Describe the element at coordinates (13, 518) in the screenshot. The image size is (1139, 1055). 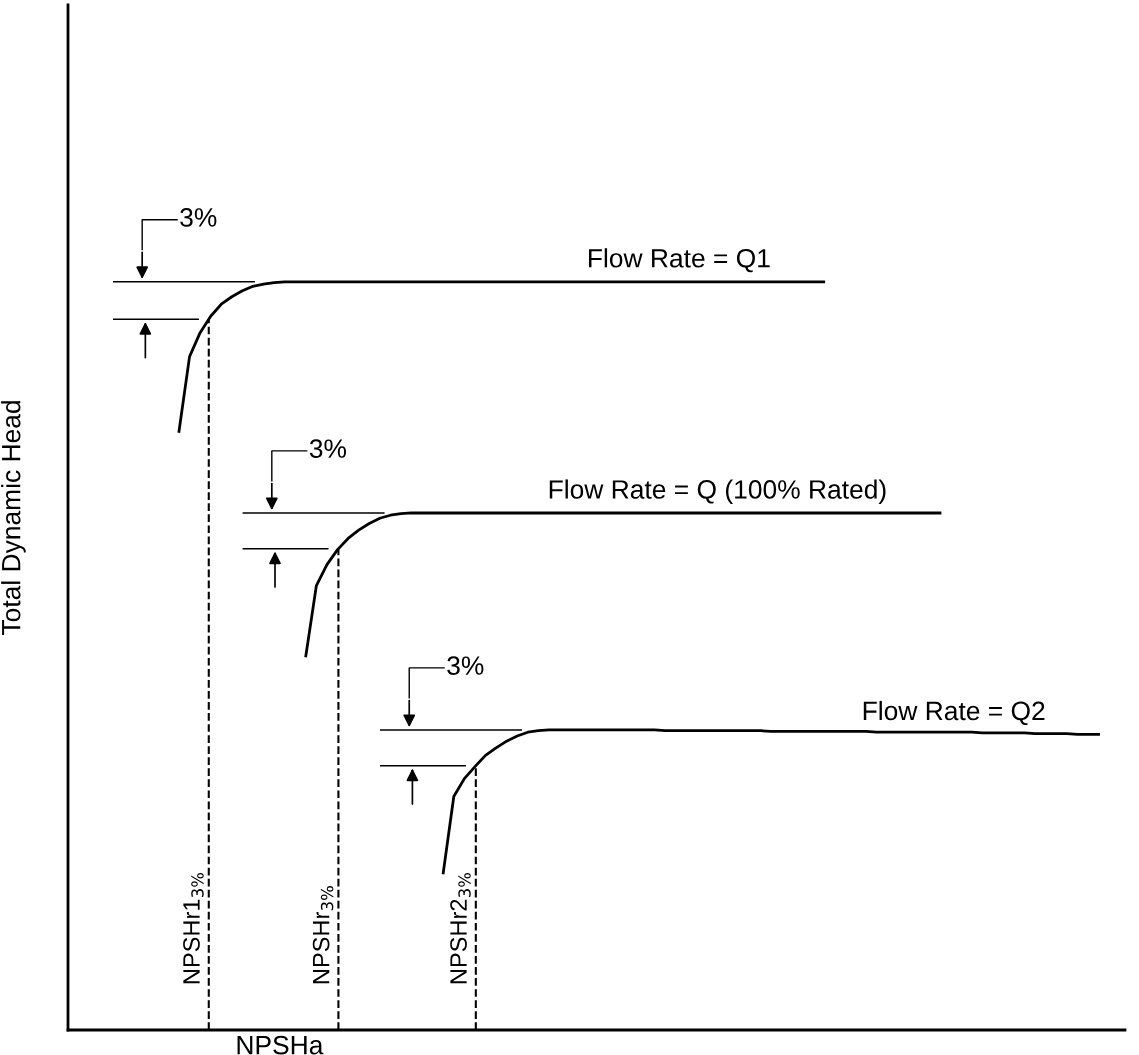
I see `y-axis-title: Total Dynamic Head` at that location.